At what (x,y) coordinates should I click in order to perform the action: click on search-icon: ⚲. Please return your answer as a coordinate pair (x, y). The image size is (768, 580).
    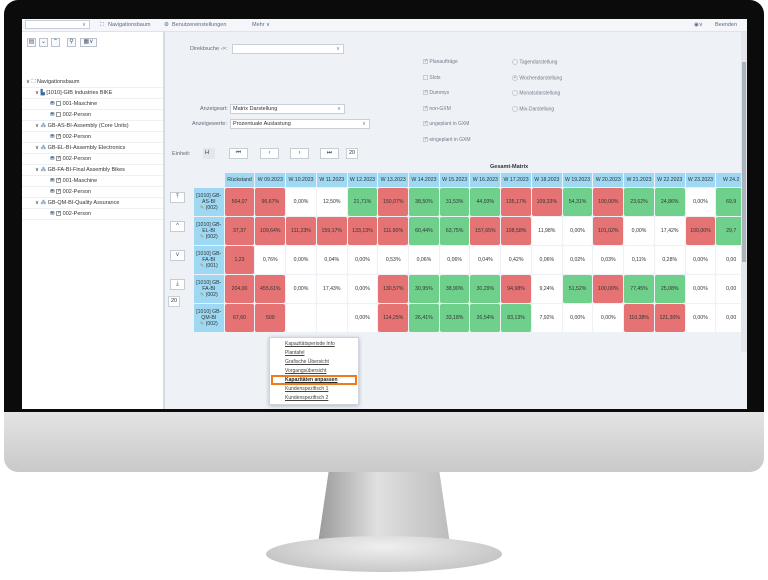
    Looking at the image, I should click on (71, 42).